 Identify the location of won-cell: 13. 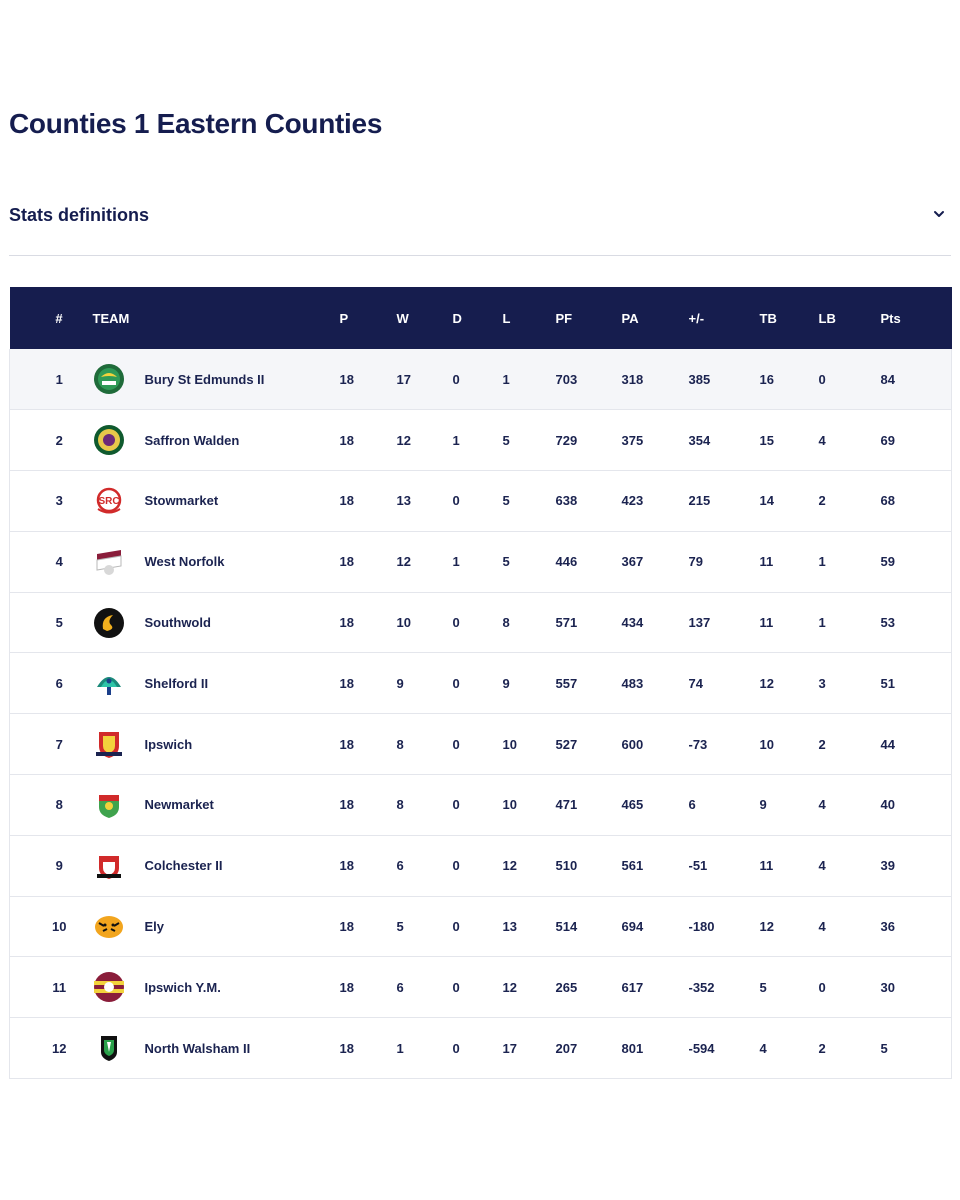
(403, 501).